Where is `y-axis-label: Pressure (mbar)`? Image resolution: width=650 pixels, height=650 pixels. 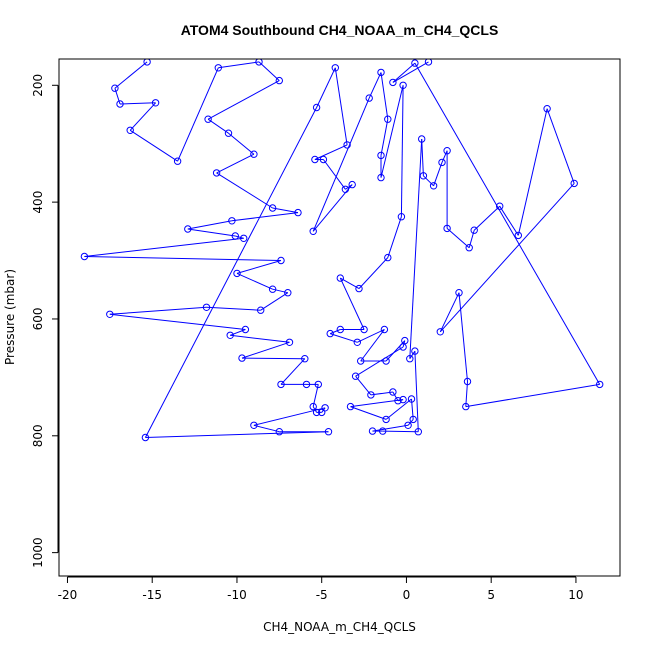
y-axis-label: Pressure (mbar) is located at coordinates (10, 317).